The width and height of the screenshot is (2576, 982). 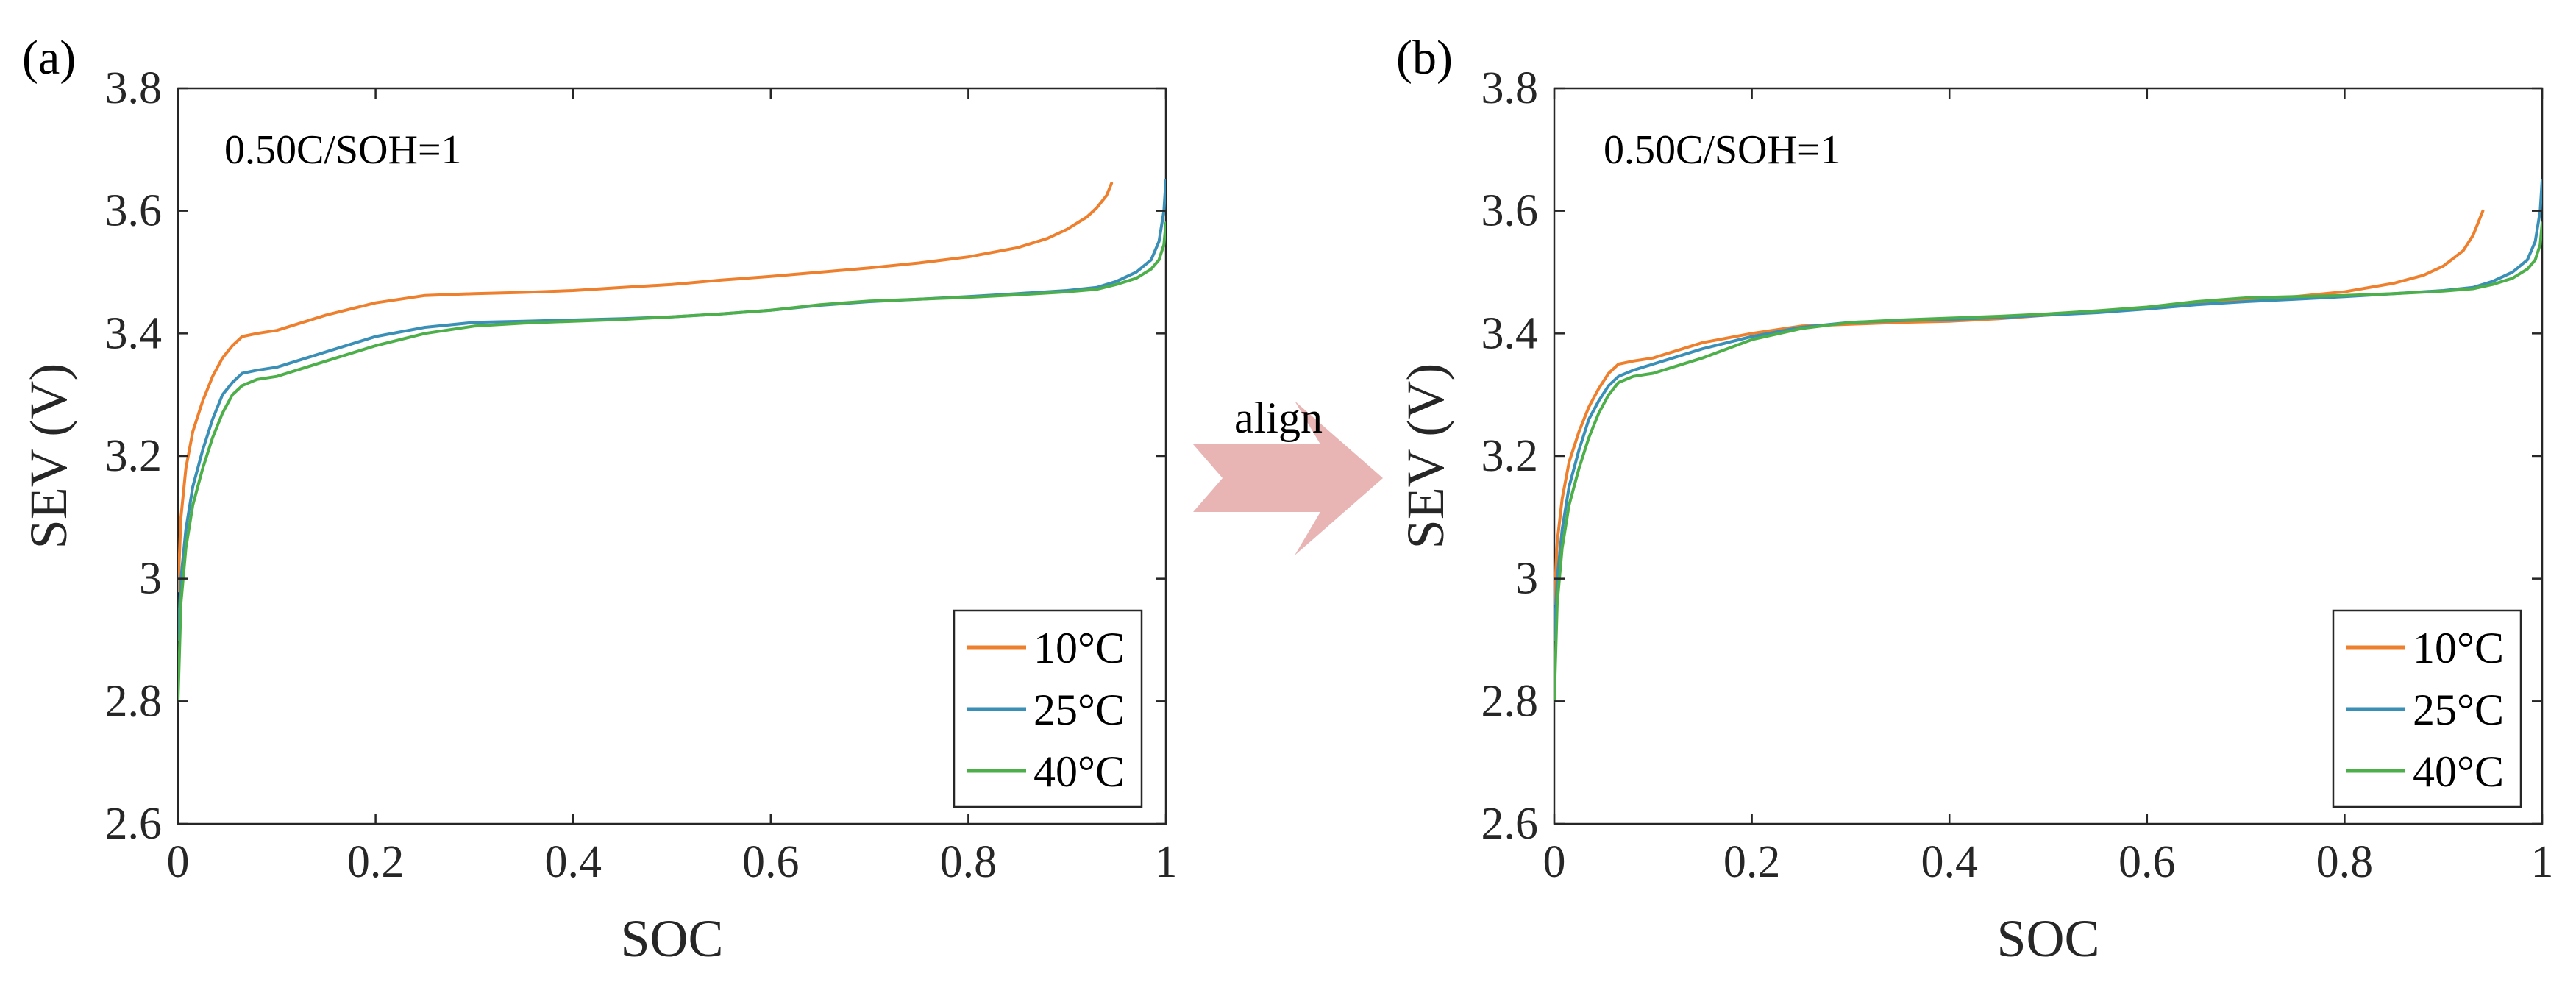 I want to click on align-arrow: align, so click(x=1288, y=475).